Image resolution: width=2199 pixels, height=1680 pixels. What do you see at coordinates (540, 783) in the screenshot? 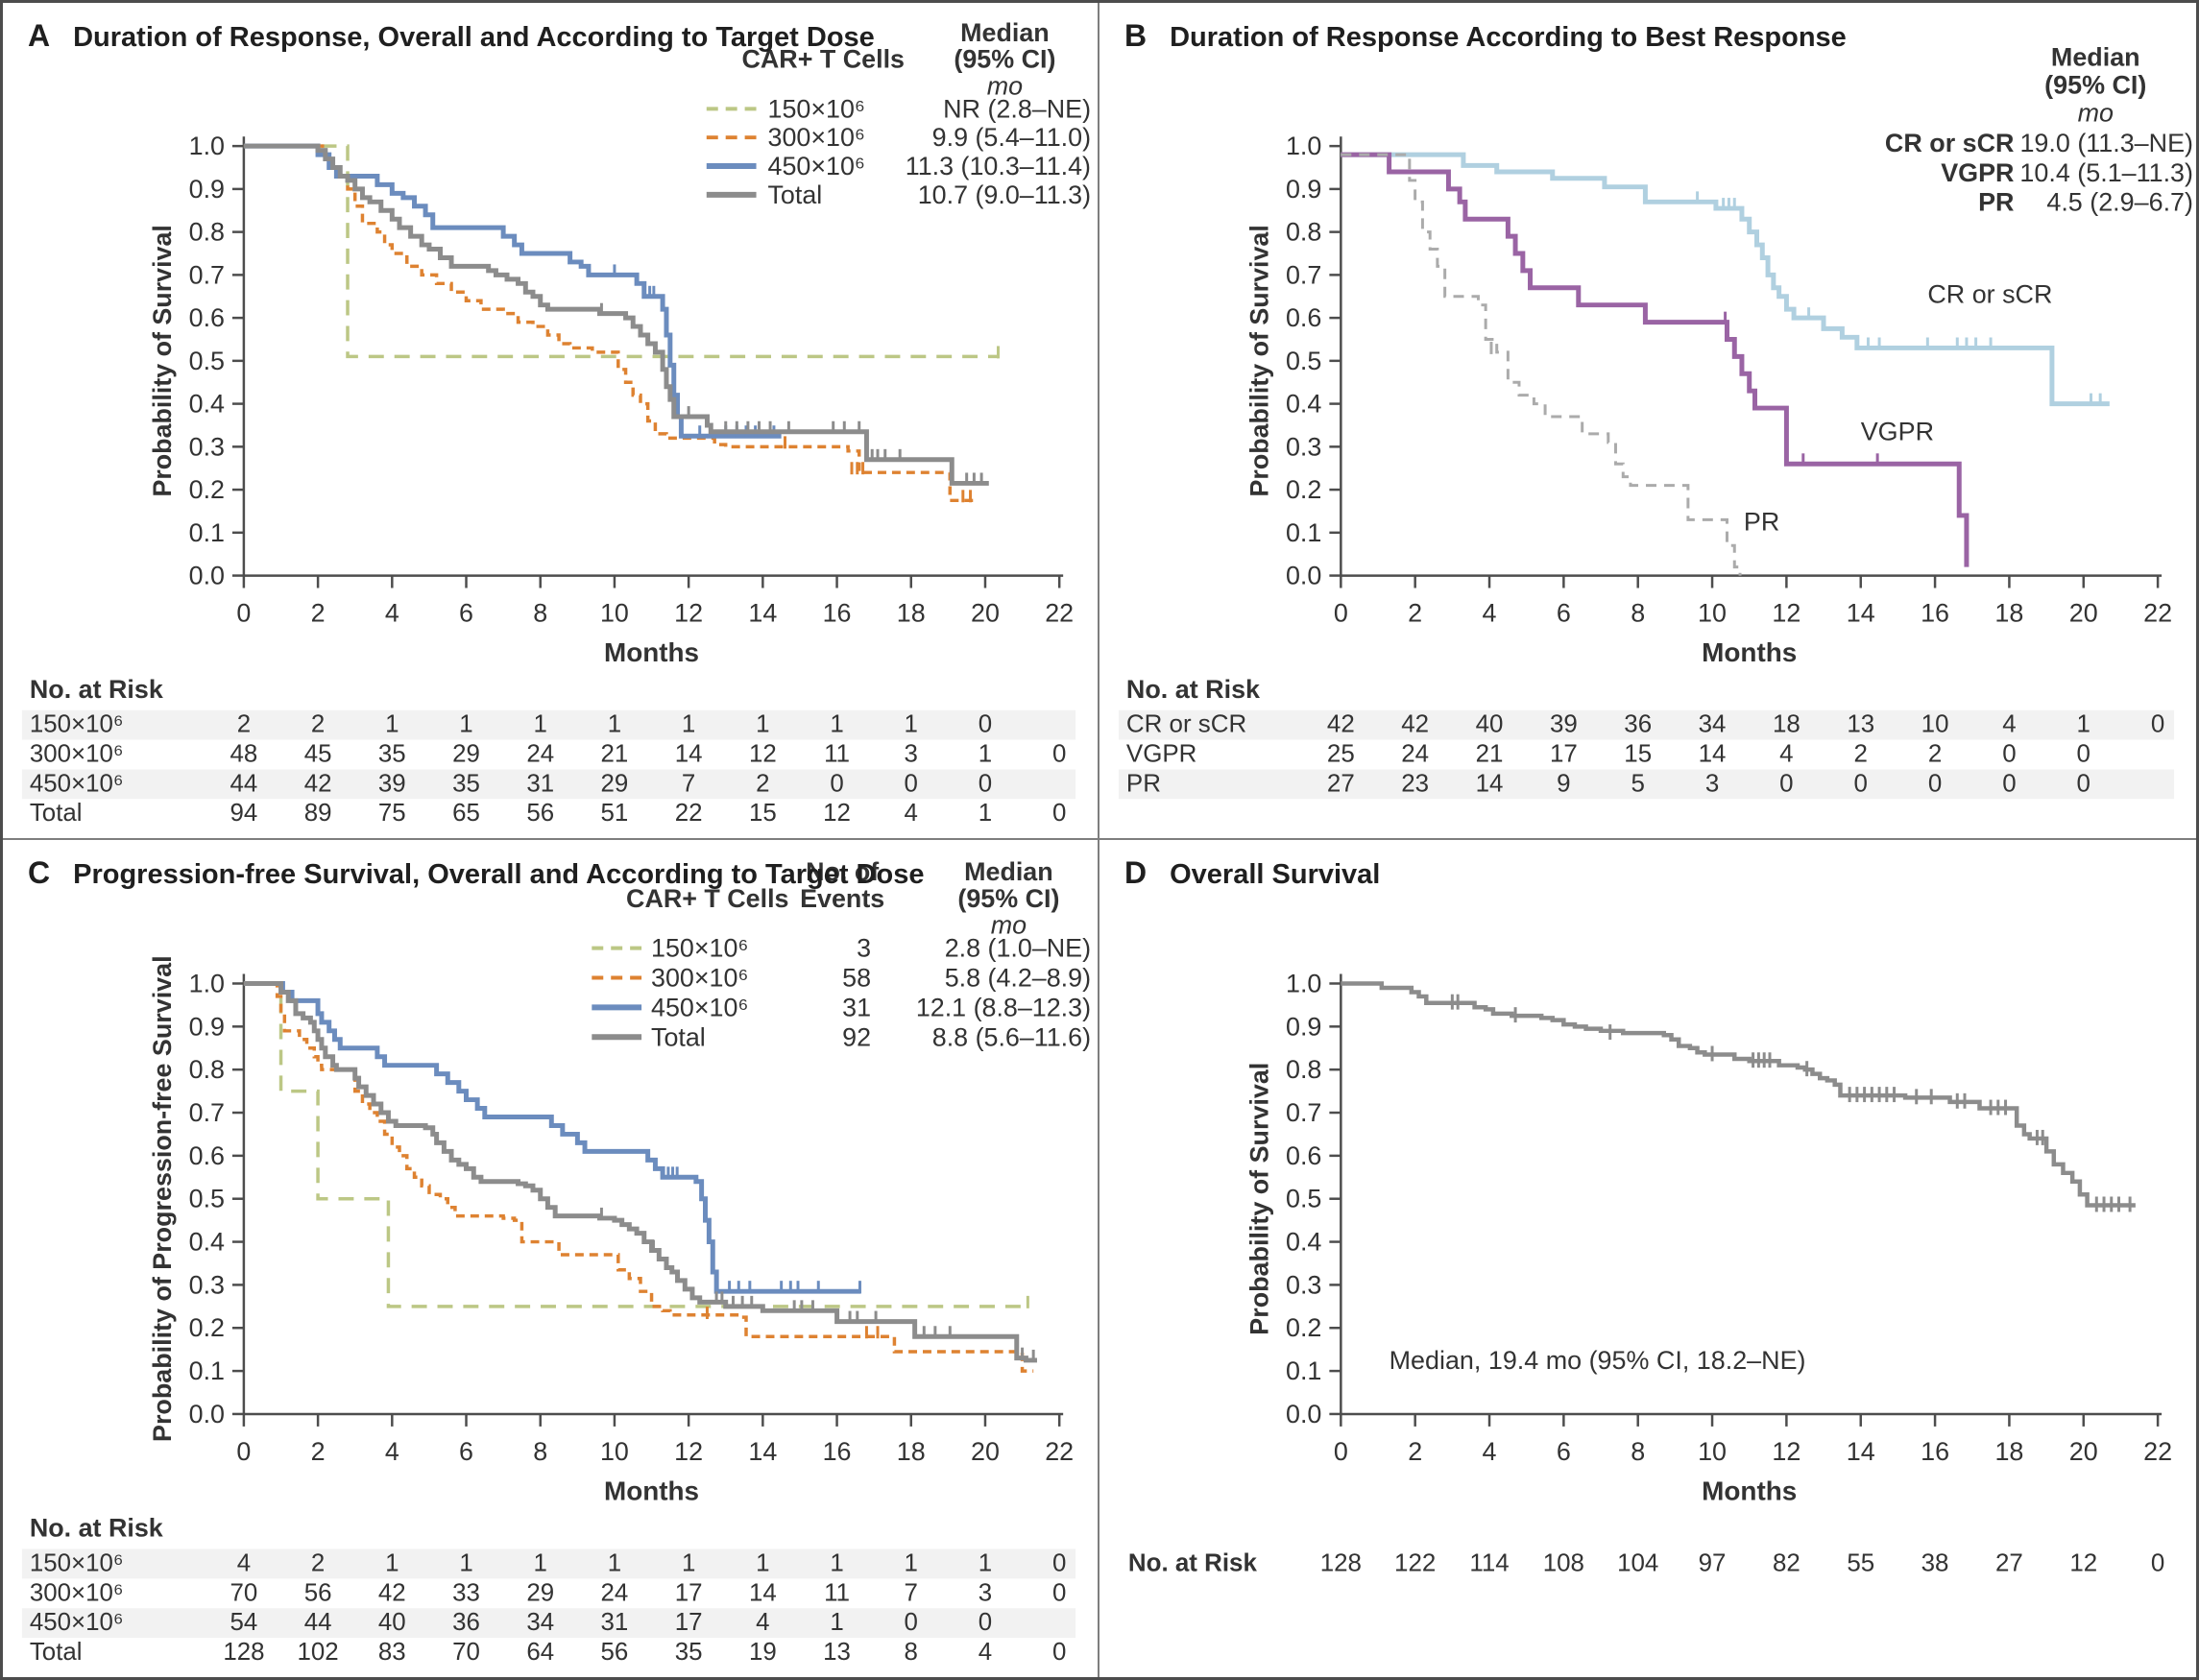
I see `risk-value: 31` at bounding box center [540, 783].